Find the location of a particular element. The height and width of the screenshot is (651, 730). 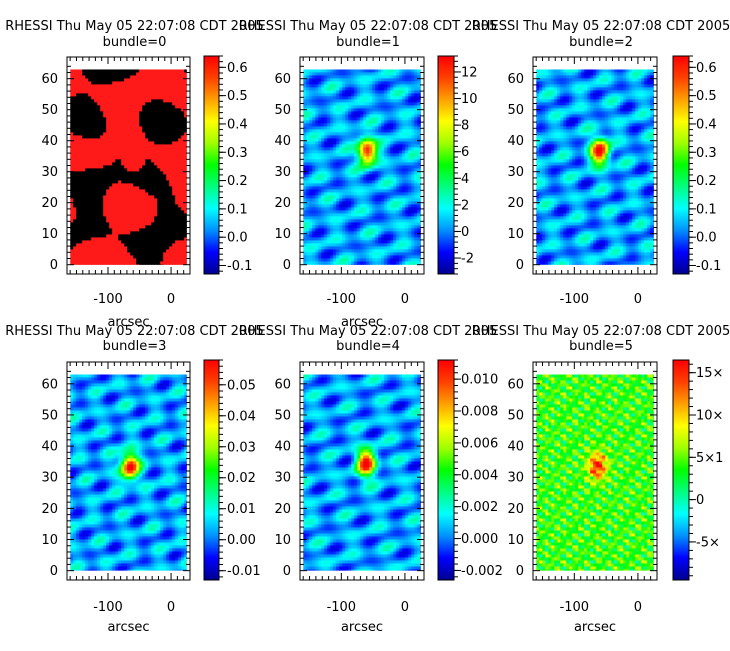

colorbar-tick-label: 10 is located at coordinates (469, 99).